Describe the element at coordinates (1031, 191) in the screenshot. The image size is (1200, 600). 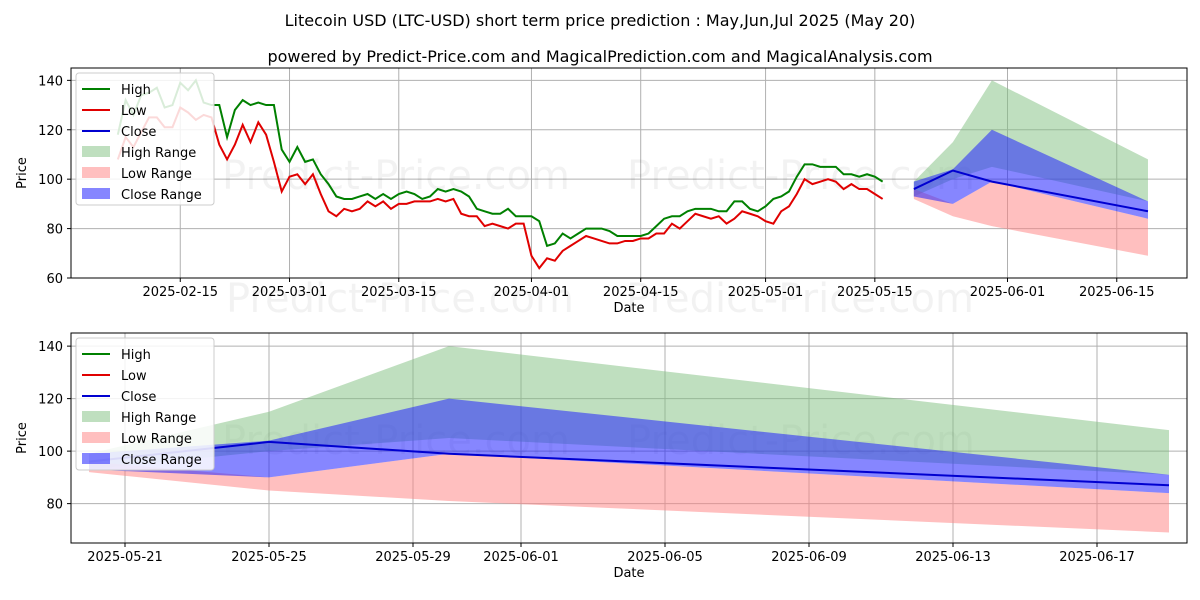
I see `close-forecast-line` at that location.